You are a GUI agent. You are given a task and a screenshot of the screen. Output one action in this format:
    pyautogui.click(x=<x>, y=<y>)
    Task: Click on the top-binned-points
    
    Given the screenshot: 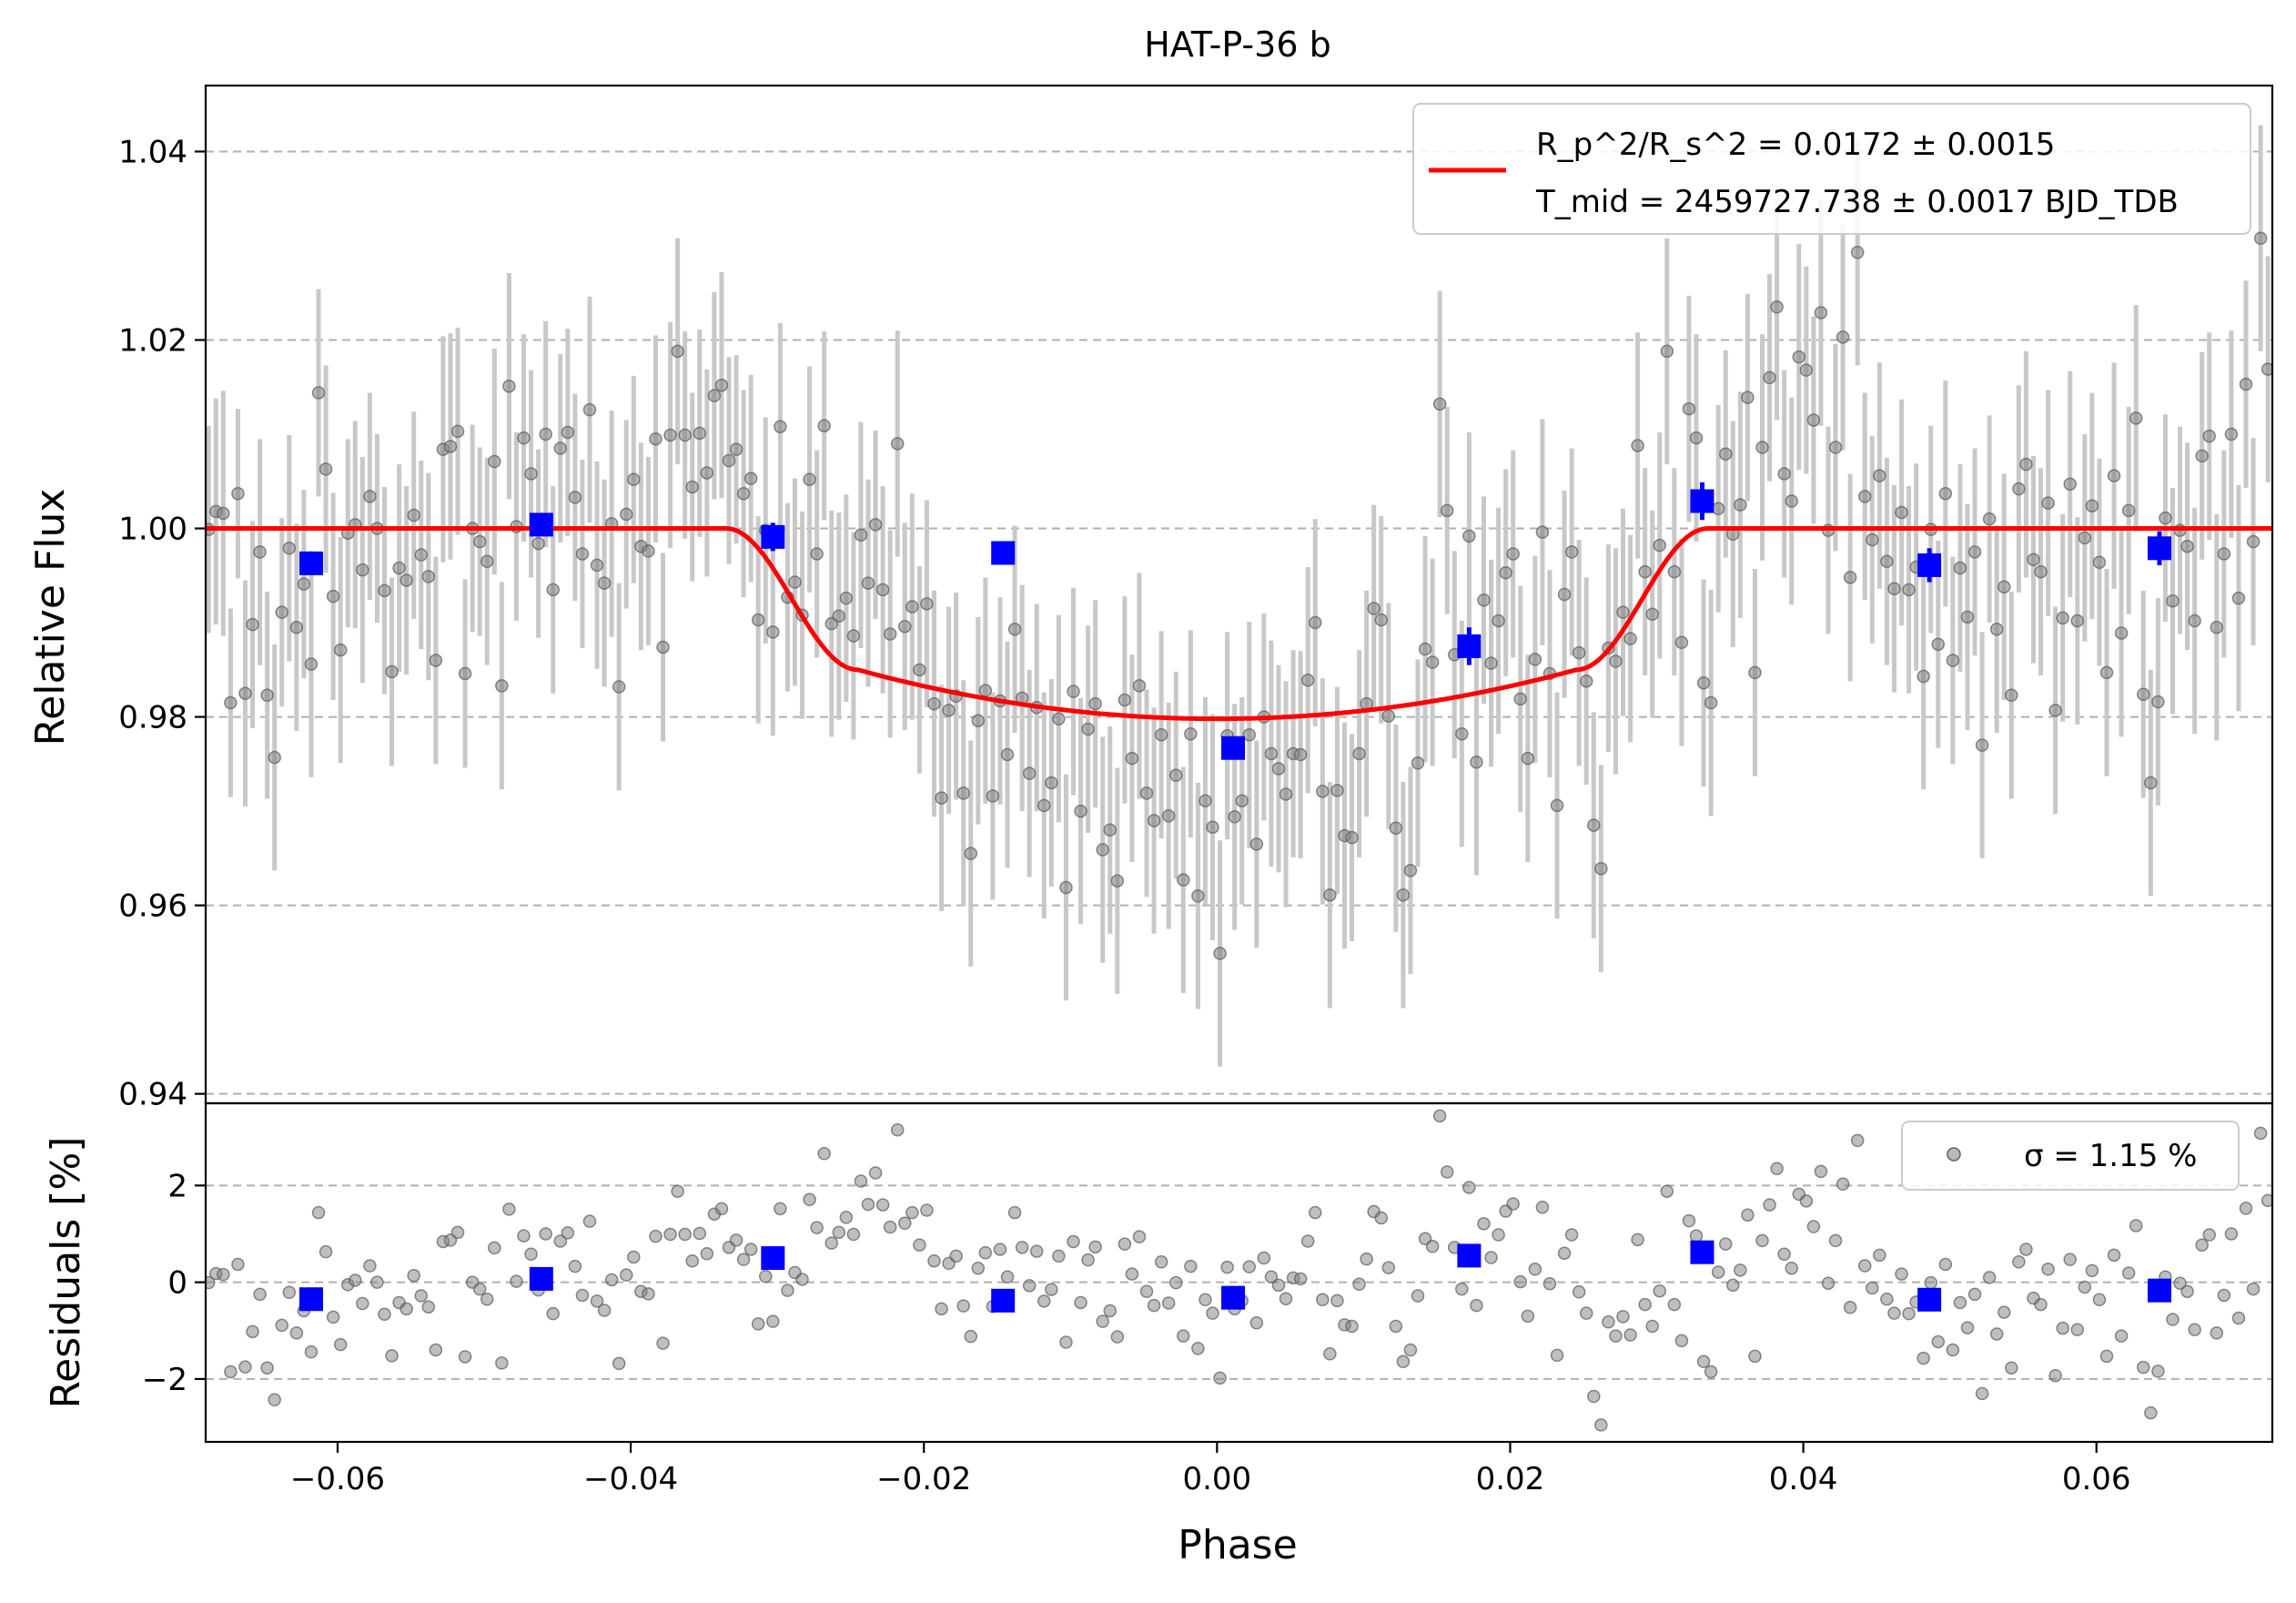 What is the action you would take?
    pyautogui.click(x=1234, y=621)
    